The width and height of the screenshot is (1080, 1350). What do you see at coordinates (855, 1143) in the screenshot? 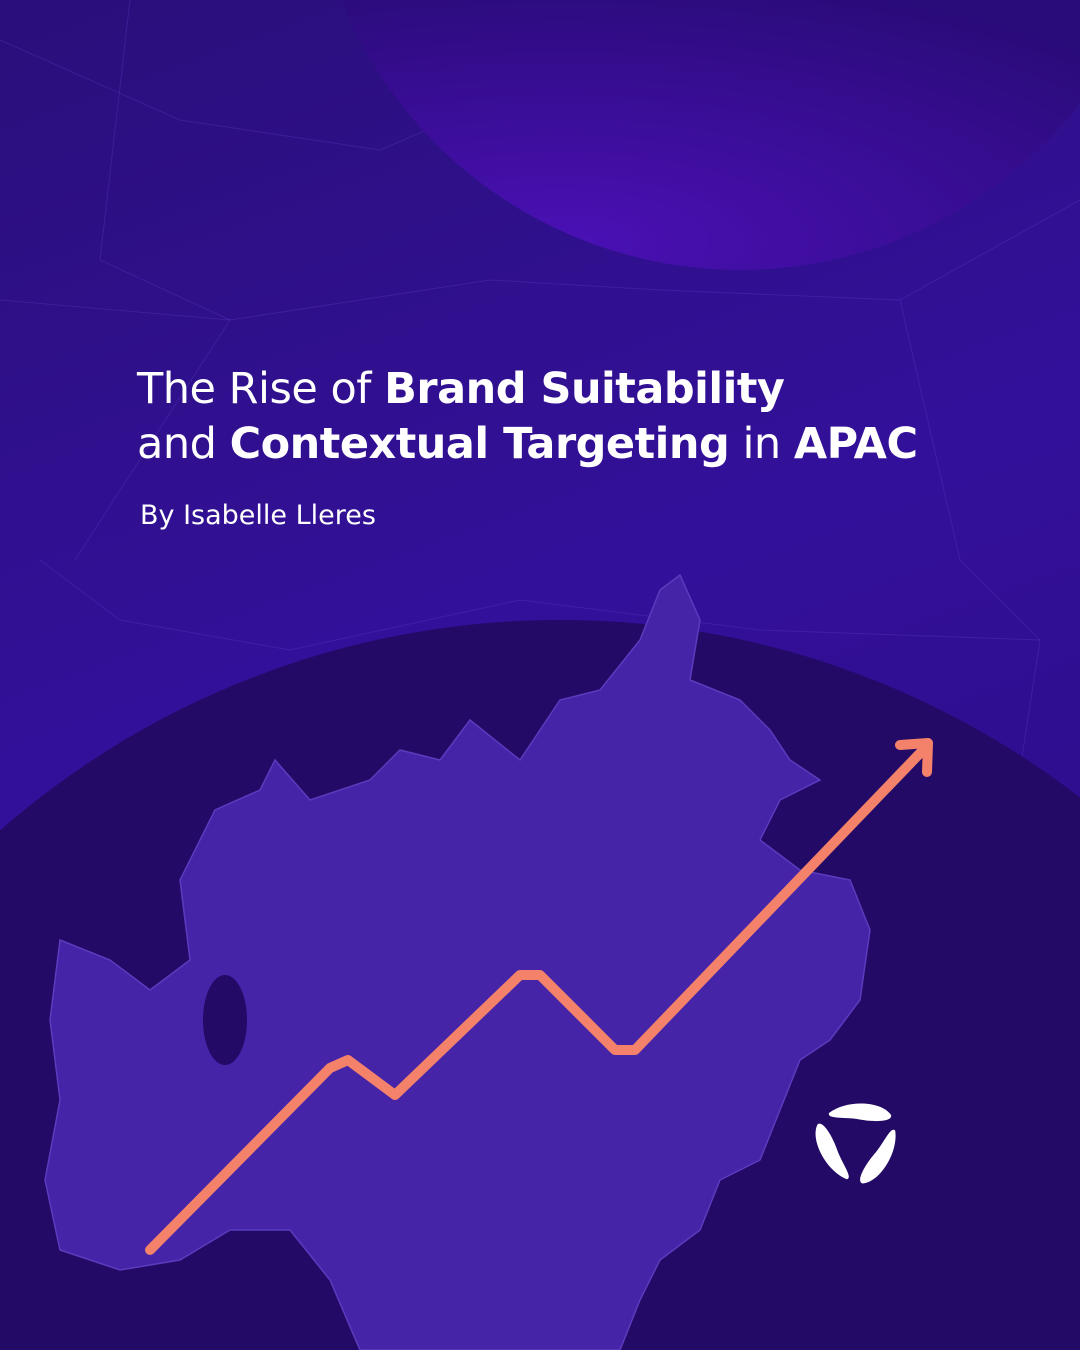
I see `three-petal-logo` at bounding box center [855, 1143].